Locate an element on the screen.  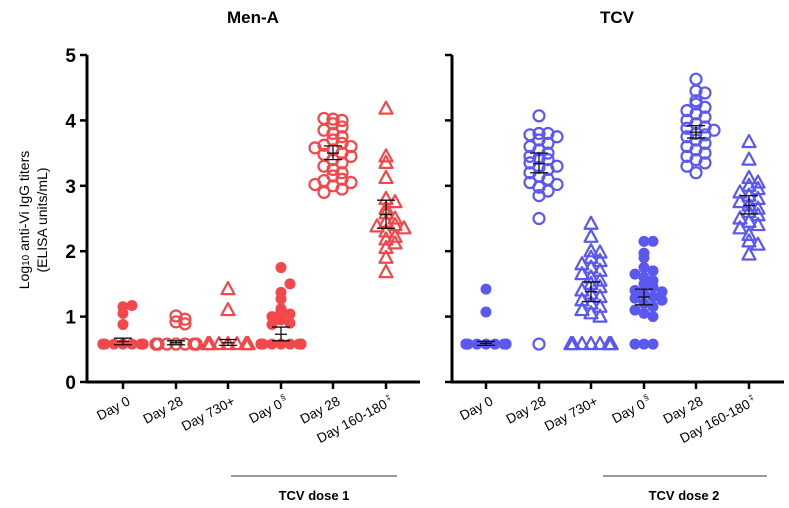
panel-title-tcv: TCV is located at coordinates (617, 17).